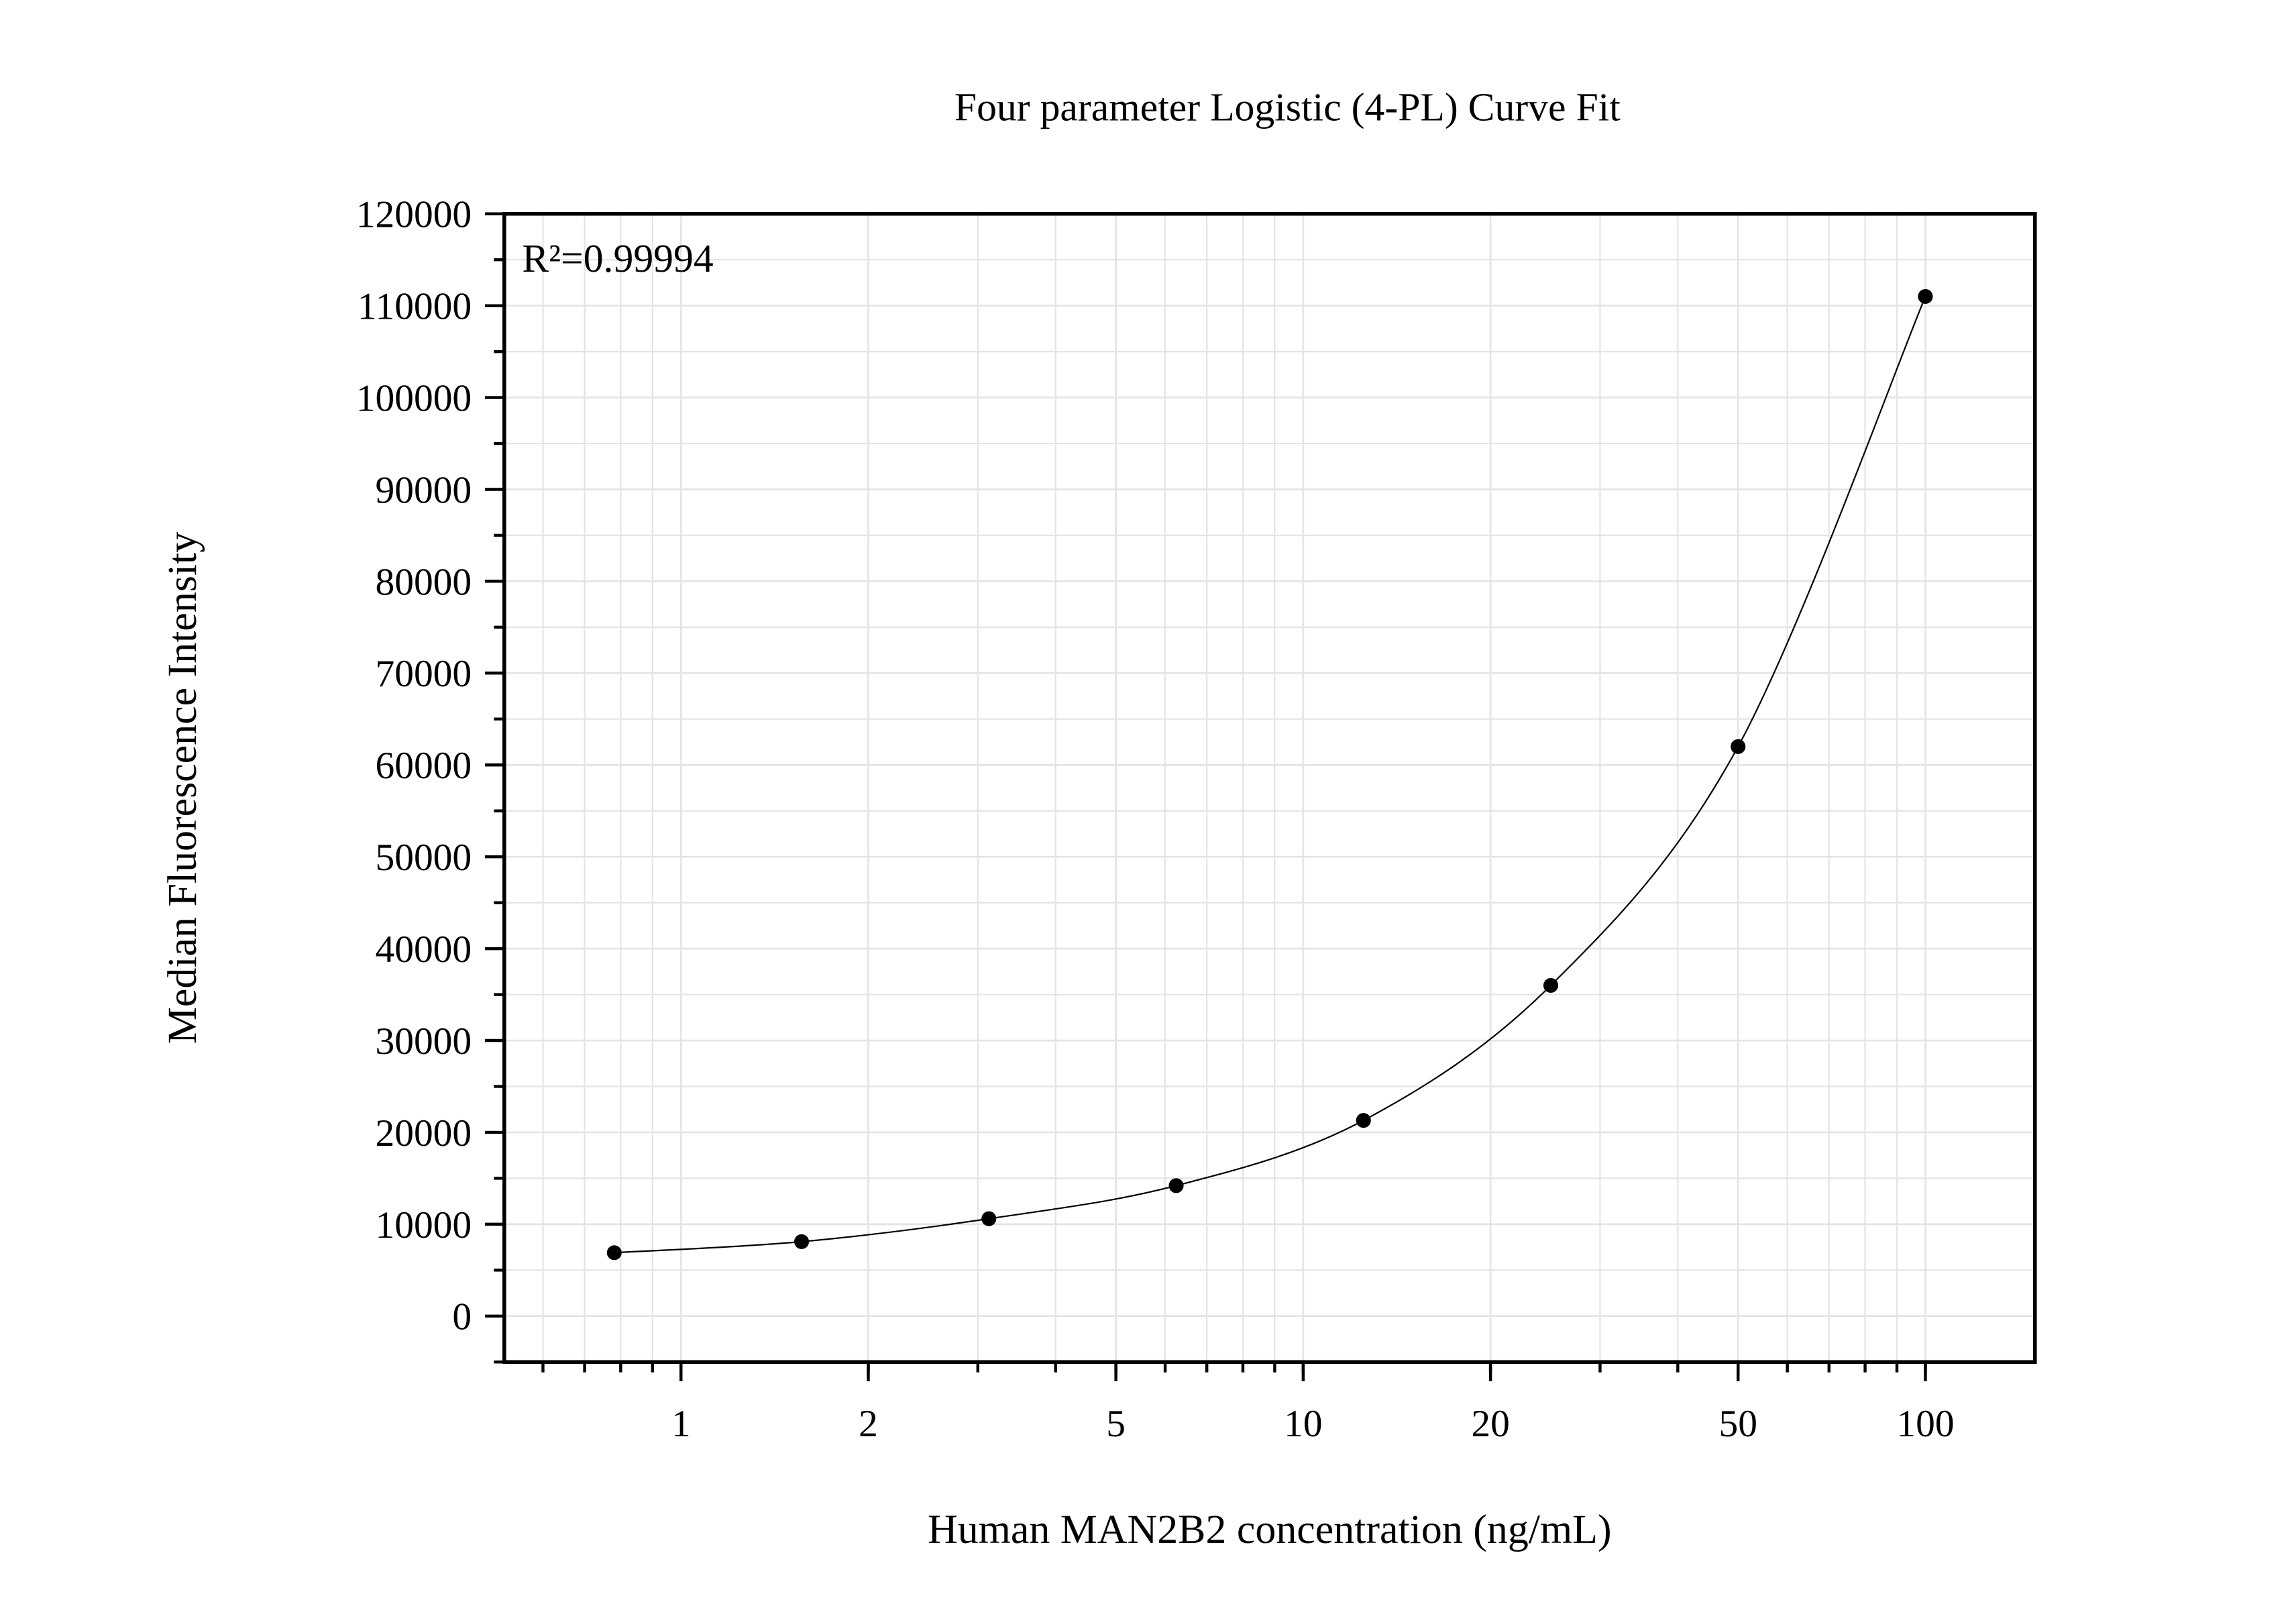 This screenshot has width=2296, height=1604. I want to click on y-tick-label: 20000, so click(423, 1133).